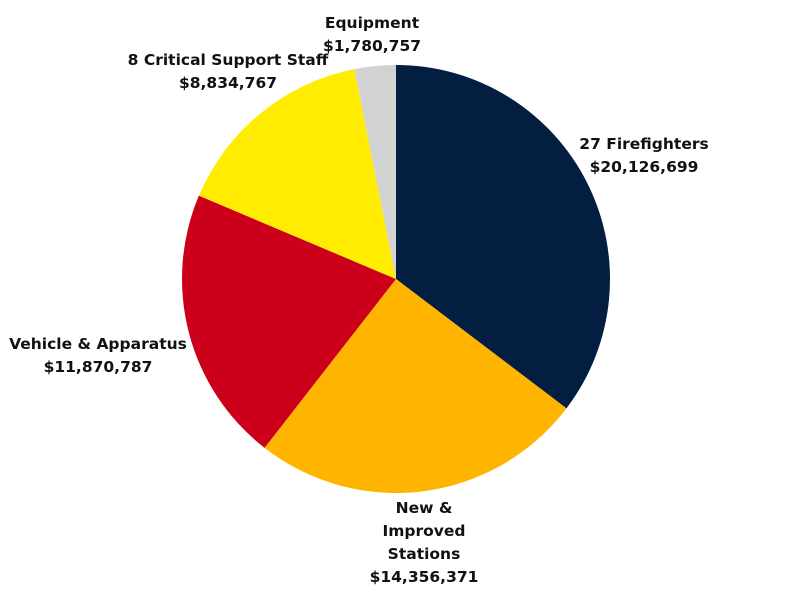  What do you see at coordinates (372, 46) in the screenshot?
I see `slice-value-text: $1,780,757` at bounding box center [372, 46].